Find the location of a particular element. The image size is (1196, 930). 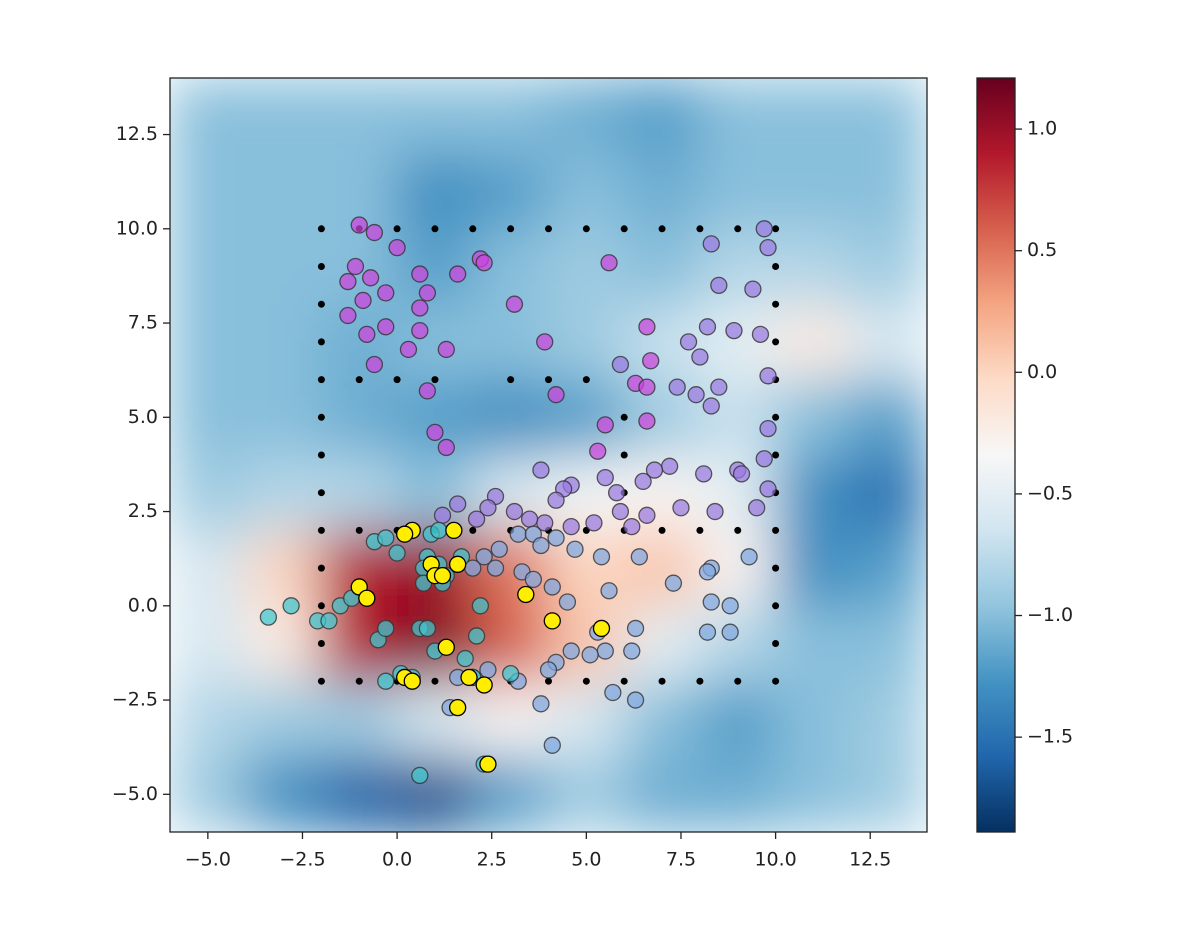

colorbar-tick-label: 0.0 is located at coordinates (1042, 372).